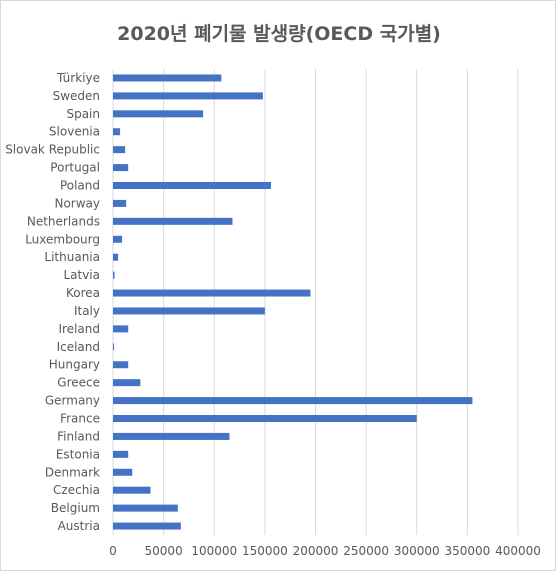  What do you see at coordinates (164, 551) in the screenshot?
I see `x-tick-label: 50000` at bounding box center [164, 551].